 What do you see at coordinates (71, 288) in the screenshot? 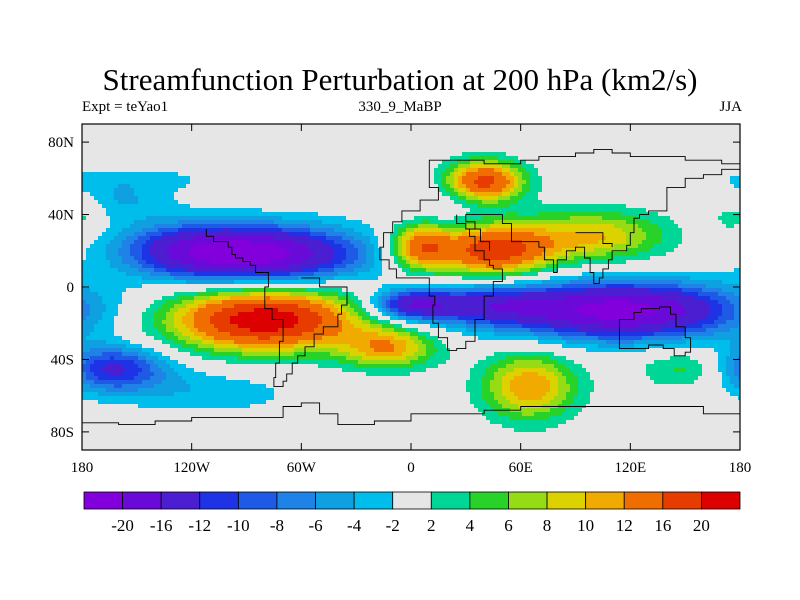
I see `y-tick-label: 0` at bounding box center [71, 288].